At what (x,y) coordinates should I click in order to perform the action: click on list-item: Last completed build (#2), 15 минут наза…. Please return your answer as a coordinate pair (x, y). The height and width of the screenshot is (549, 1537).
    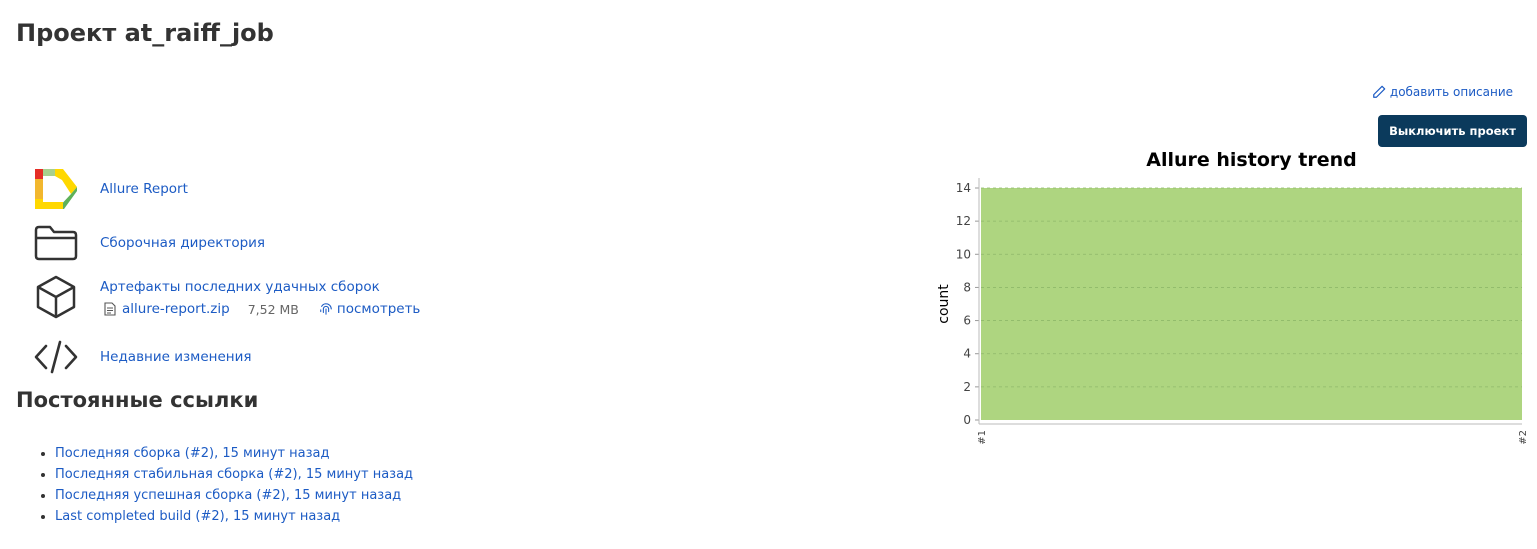
    Looking at the image, I should click on (234, 516).